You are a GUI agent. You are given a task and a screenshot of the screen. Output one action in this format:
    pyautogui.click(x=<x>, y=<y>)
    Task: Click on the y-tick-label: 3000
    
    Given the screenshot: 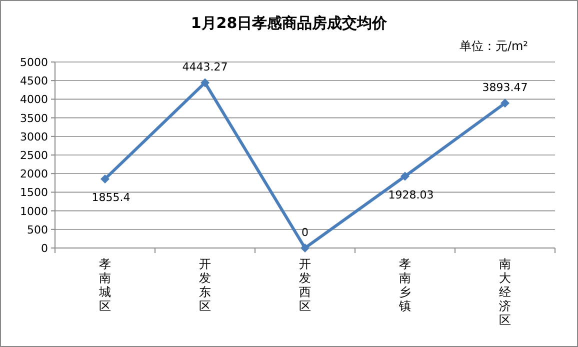 What is the action you would take?
    pyautogui.click(x=34, y=137)
    